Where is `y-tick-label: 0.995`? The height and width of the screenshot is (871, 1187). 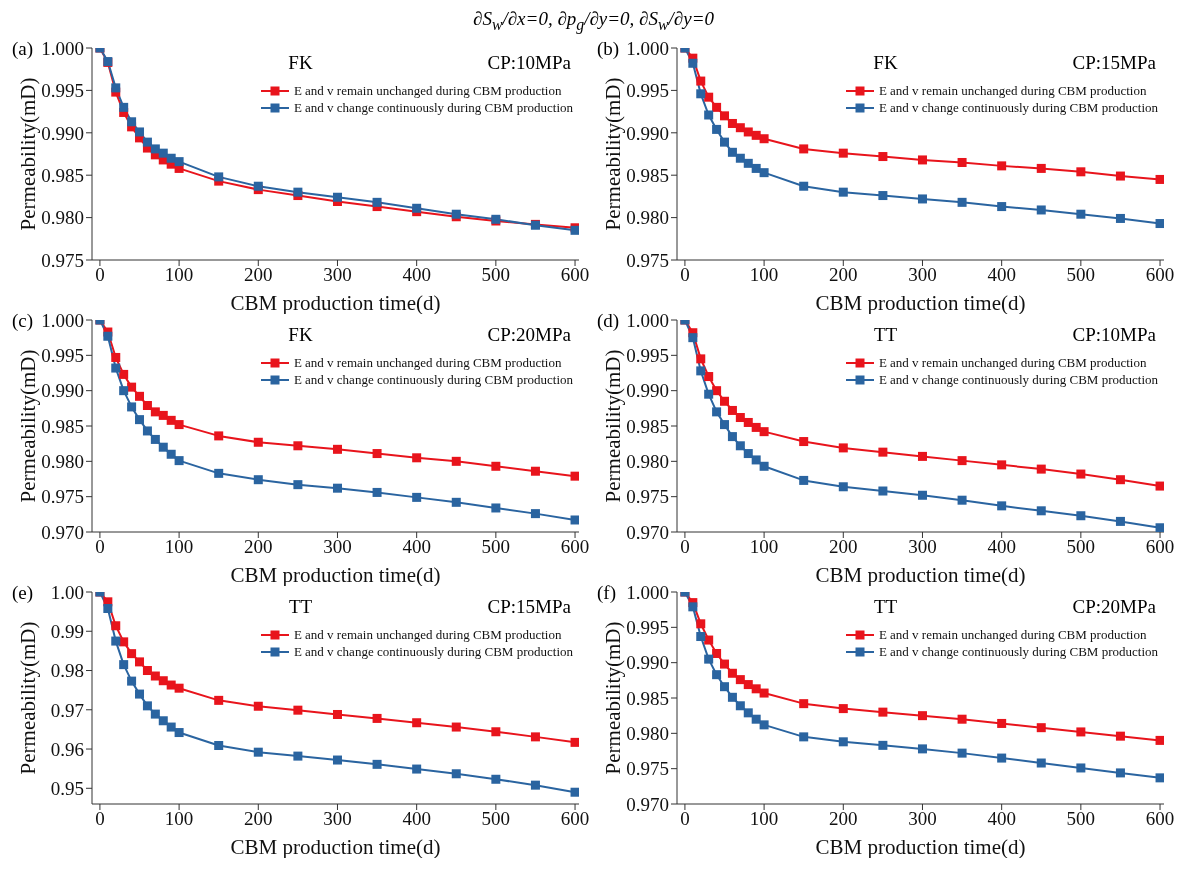
y-tick-label: 0.995 is located at coordinates (62, 356).